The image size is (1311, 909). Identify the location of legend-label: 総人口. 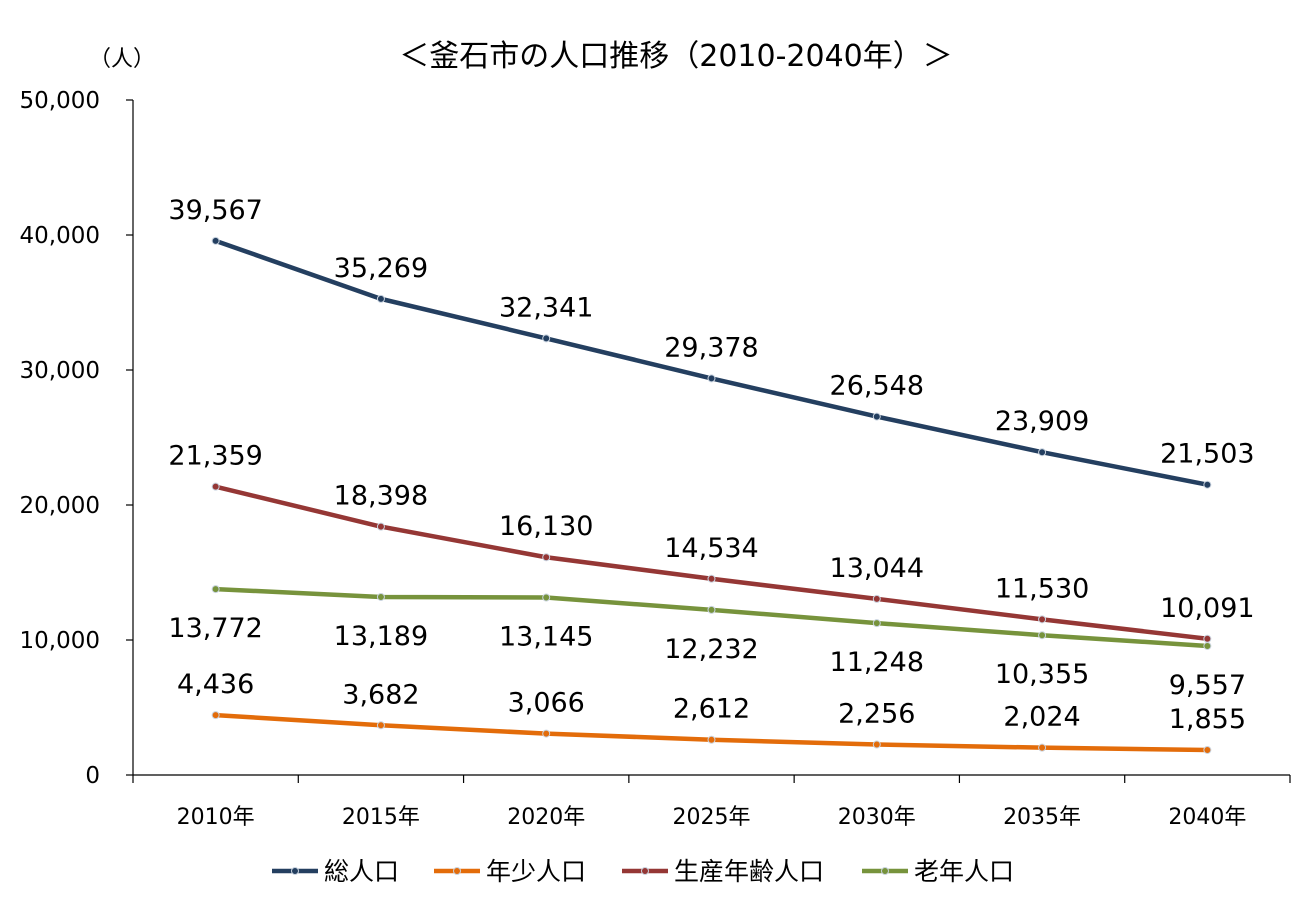
(361, 871).